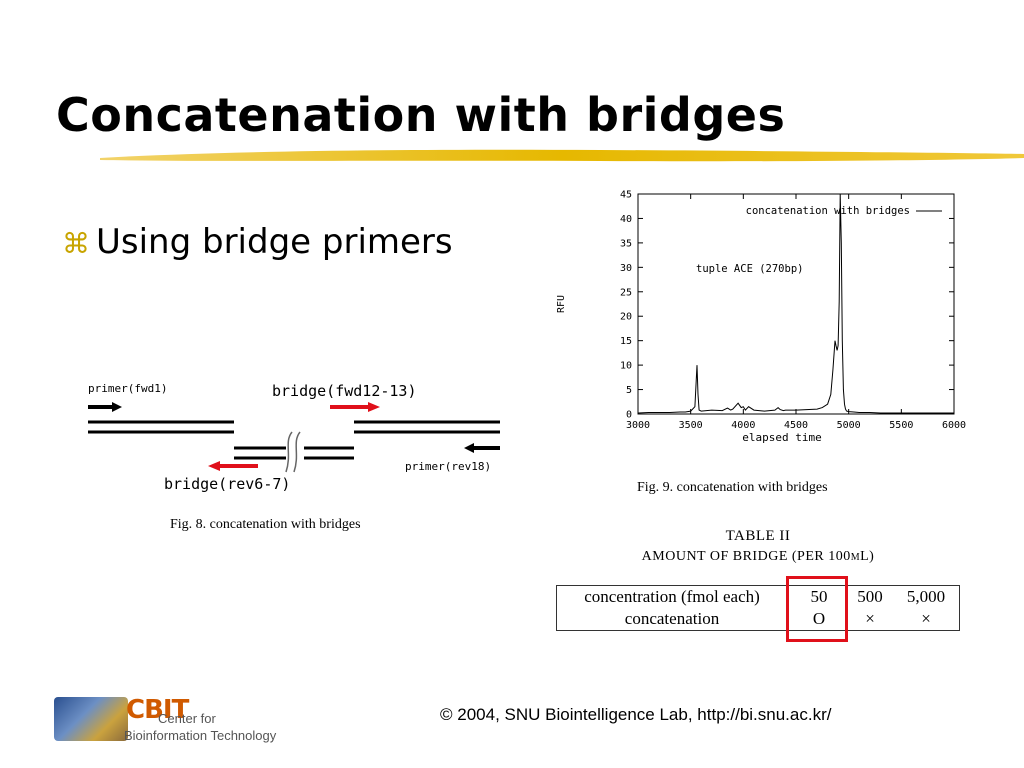 Image resolution: width=1024 pixels, height=768 pixels. I want to click on title-underline, so click(562, 155).